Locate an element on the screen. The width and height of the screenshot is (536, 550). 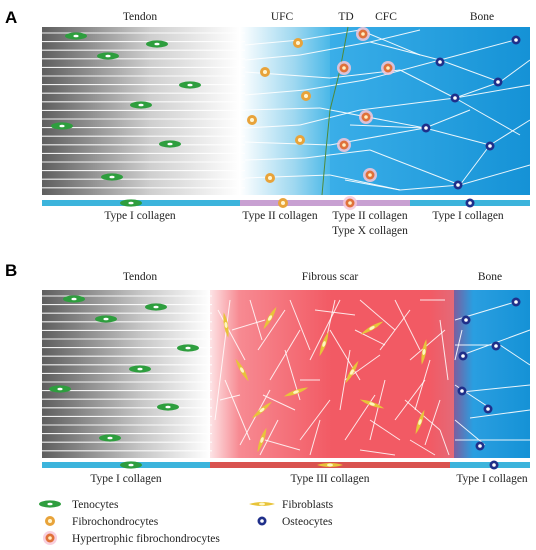
legend-fibrochondrocytes-label: Fibrochondrocytes is located at coordinates (115, 522).